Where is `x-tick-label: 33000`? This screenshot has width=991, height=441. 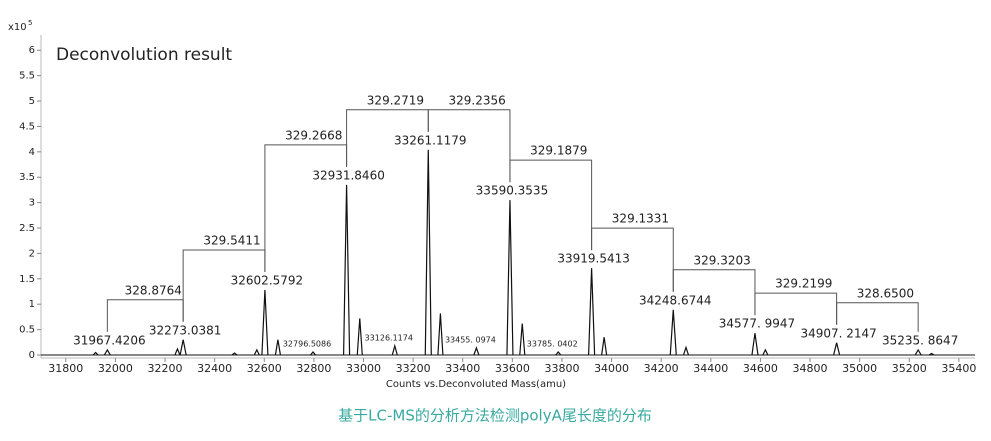
x-tick-label: 33000 is located at coordinates (363, 368).